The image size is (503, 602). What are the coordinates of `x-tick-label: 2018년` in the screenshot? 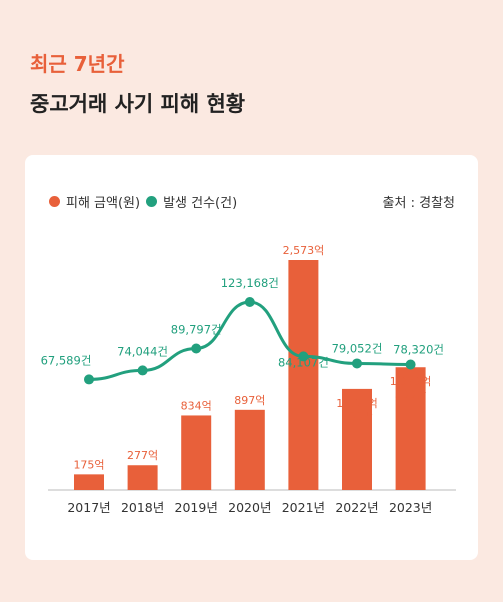 It's located at (142, 507).